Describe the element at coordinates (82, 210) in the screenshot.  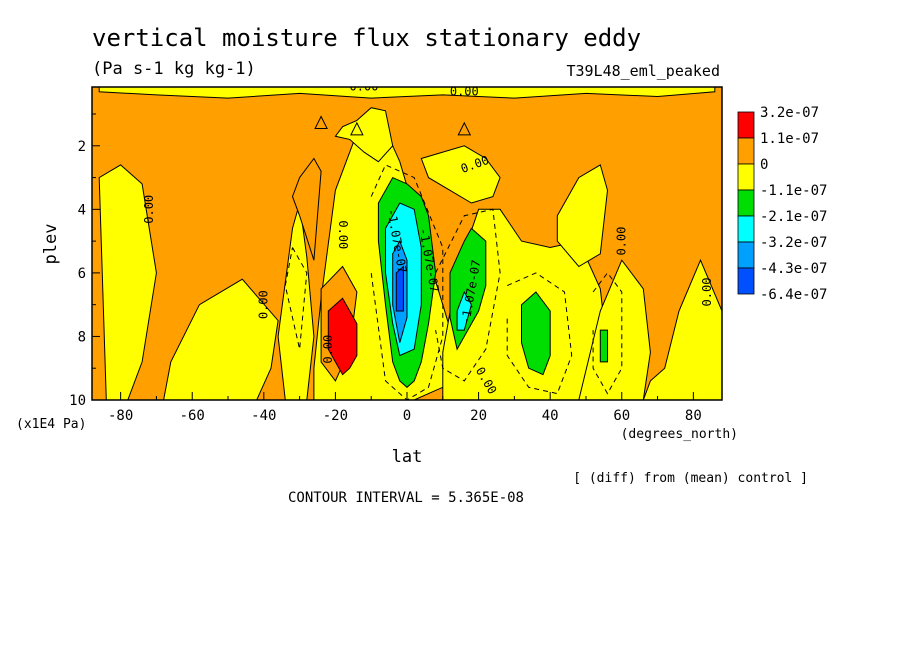
I see `y-tick-label: 4` at that location.